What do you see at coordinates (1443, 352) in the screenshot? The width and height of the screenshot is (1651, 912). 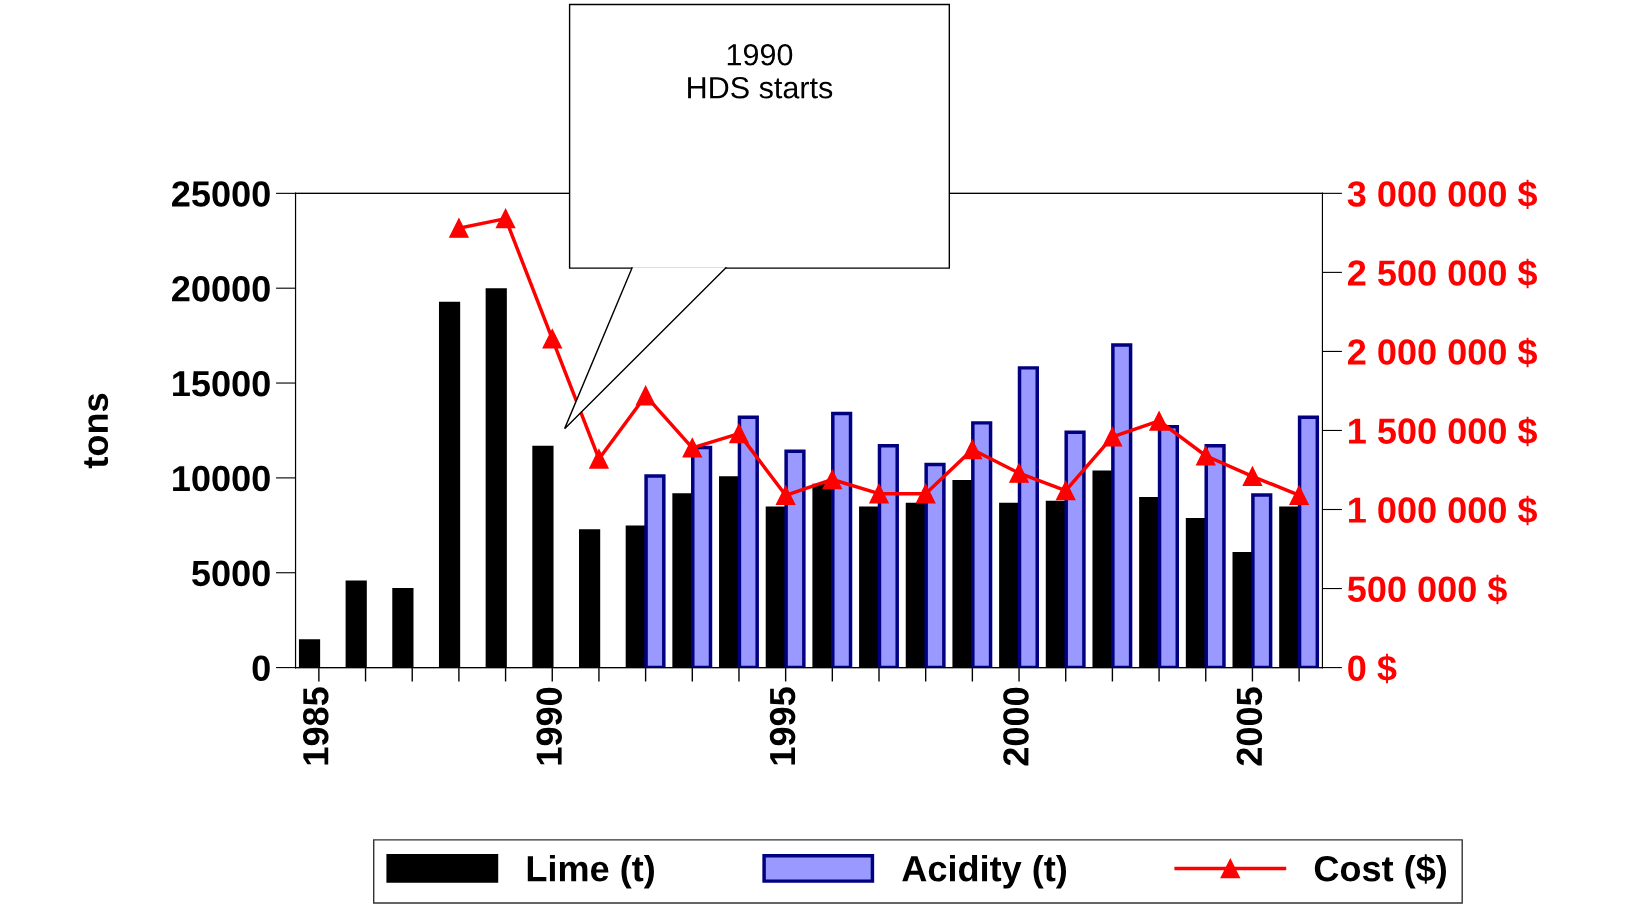 I see `y2-tick-label: 2 000 000 $` at bounding box center [1443, 352].